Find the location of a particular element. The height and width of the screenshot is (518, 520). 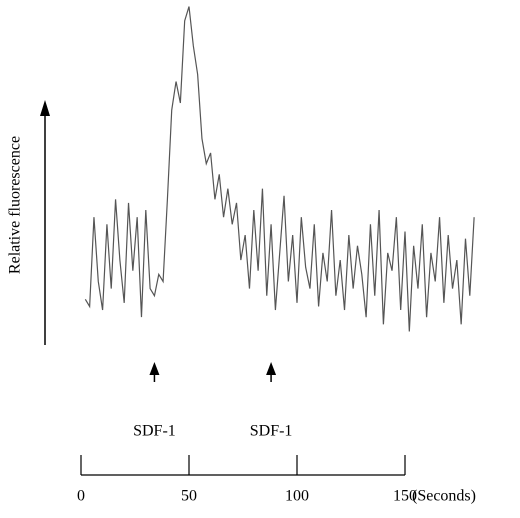

x-tick-label: 150 is located at coordinates (405, 496).